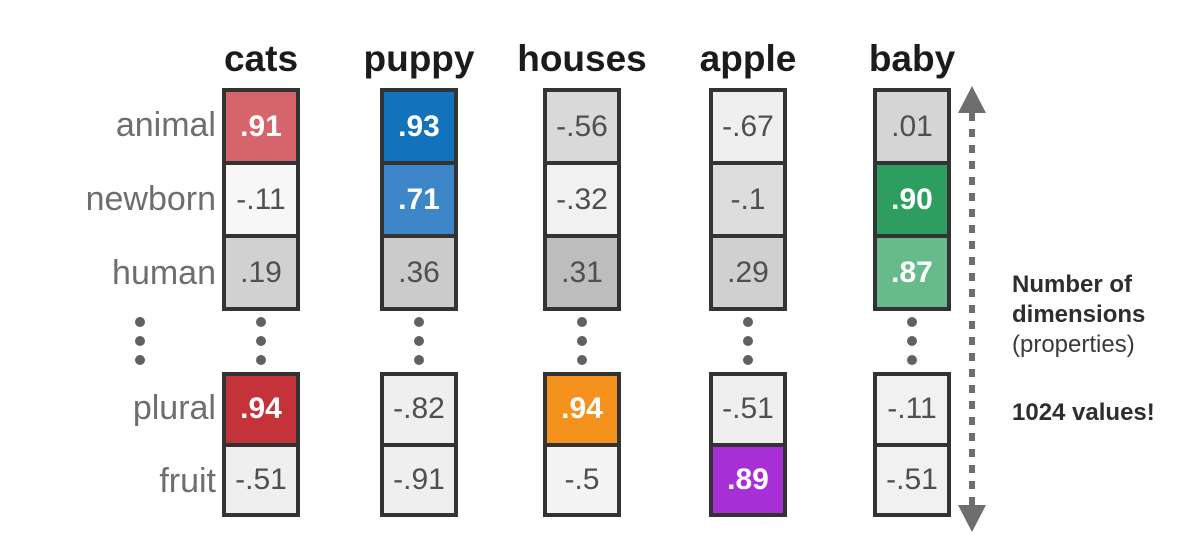 Image resolution: width=1200 pixels, height=552 pixels. I want to click on column-header-cats: cats, so click(261, 58).